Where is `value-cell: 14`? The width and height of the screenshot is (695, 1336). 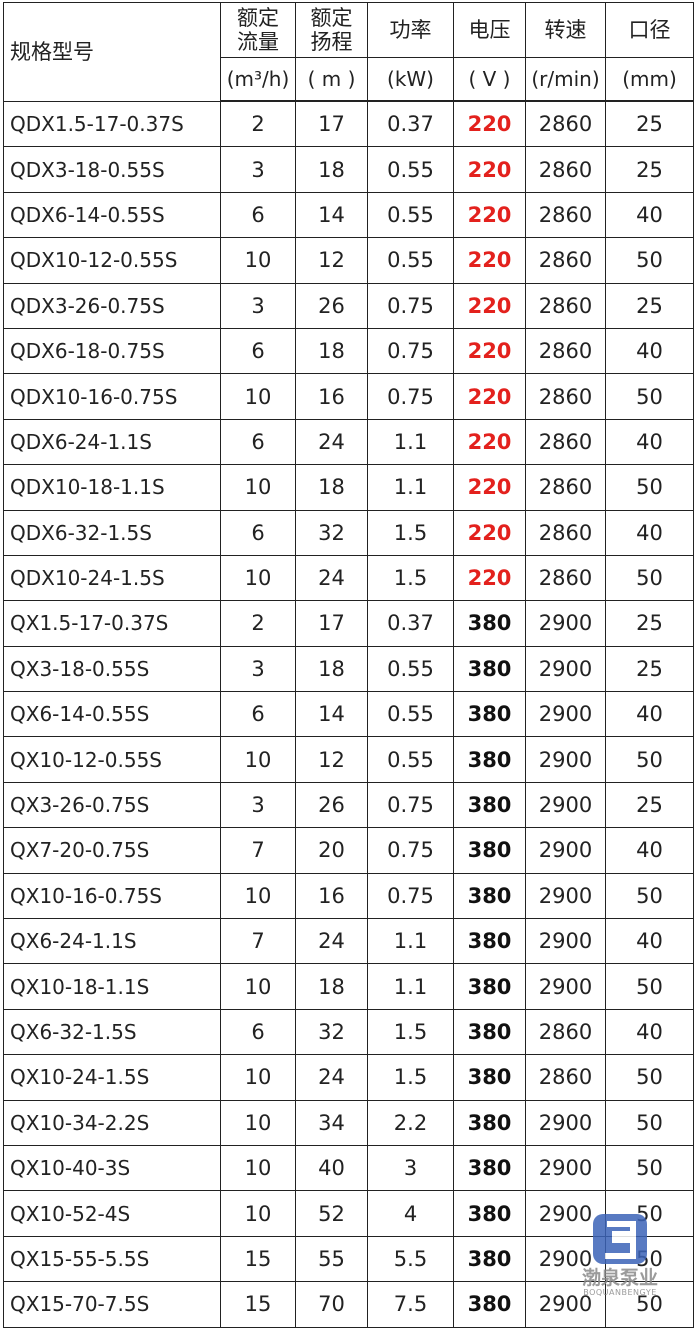
value-cell: 14 is located at coordinates (331, 215).